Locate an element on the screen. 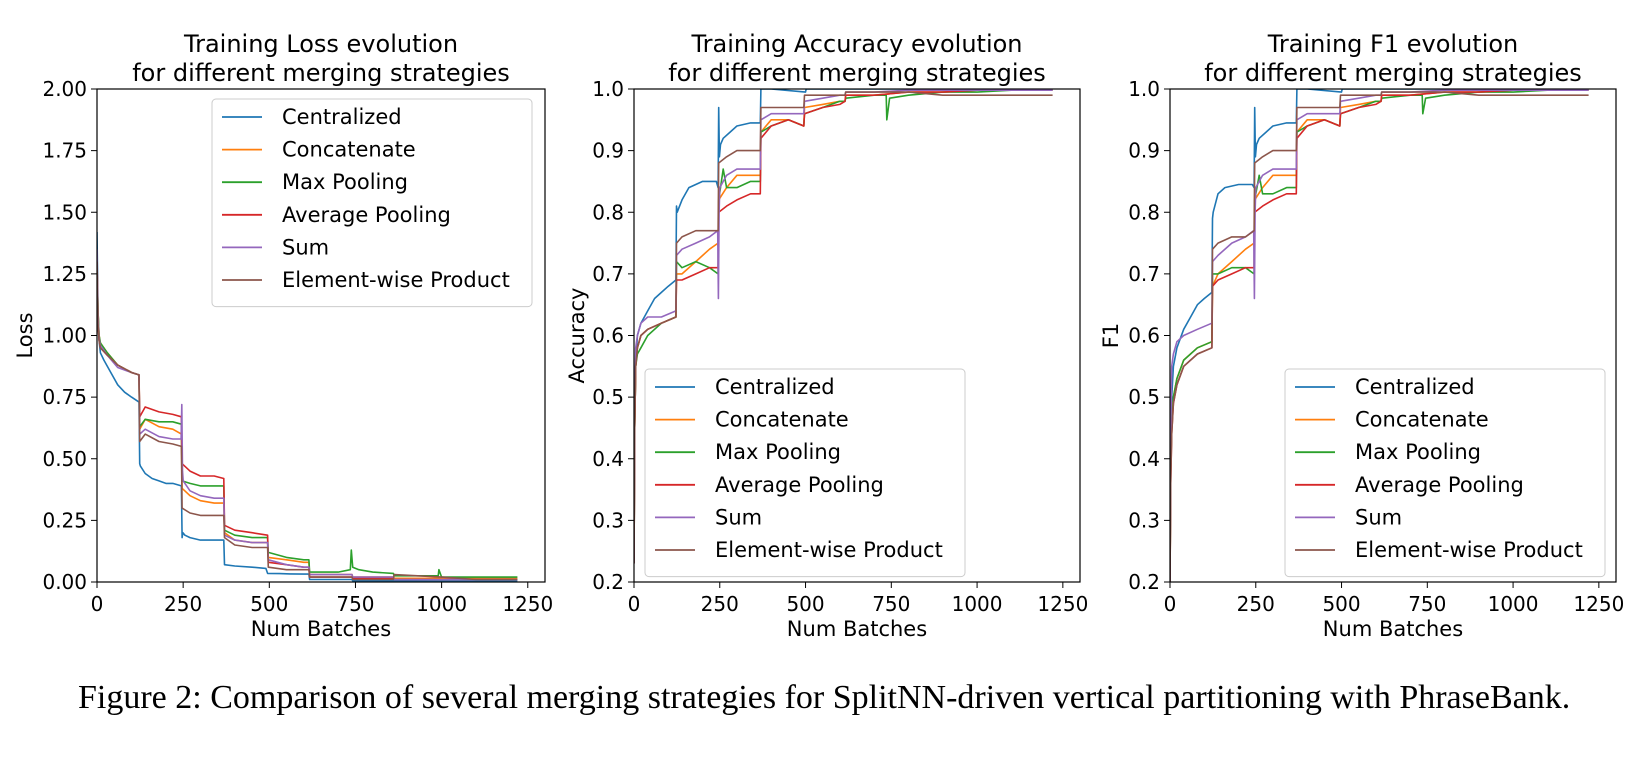  plot-lines is located at coordinates (307, 406).